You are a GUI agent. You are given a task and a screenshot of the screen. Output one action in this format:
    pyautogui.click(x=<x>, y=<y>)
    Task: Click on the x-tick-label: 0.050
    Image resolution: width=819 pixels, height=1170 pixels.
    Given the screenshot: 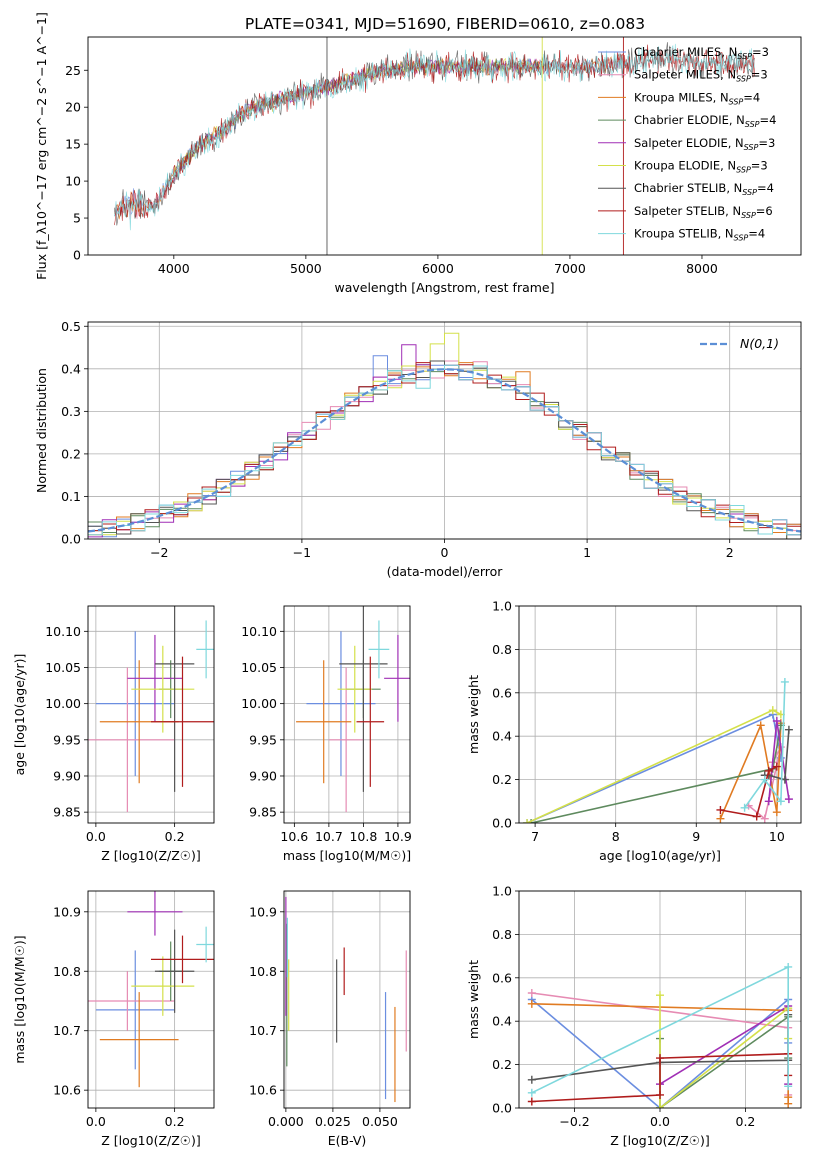 What is the action you would take?
    pyautogui.click(x=380, y=1121)
    